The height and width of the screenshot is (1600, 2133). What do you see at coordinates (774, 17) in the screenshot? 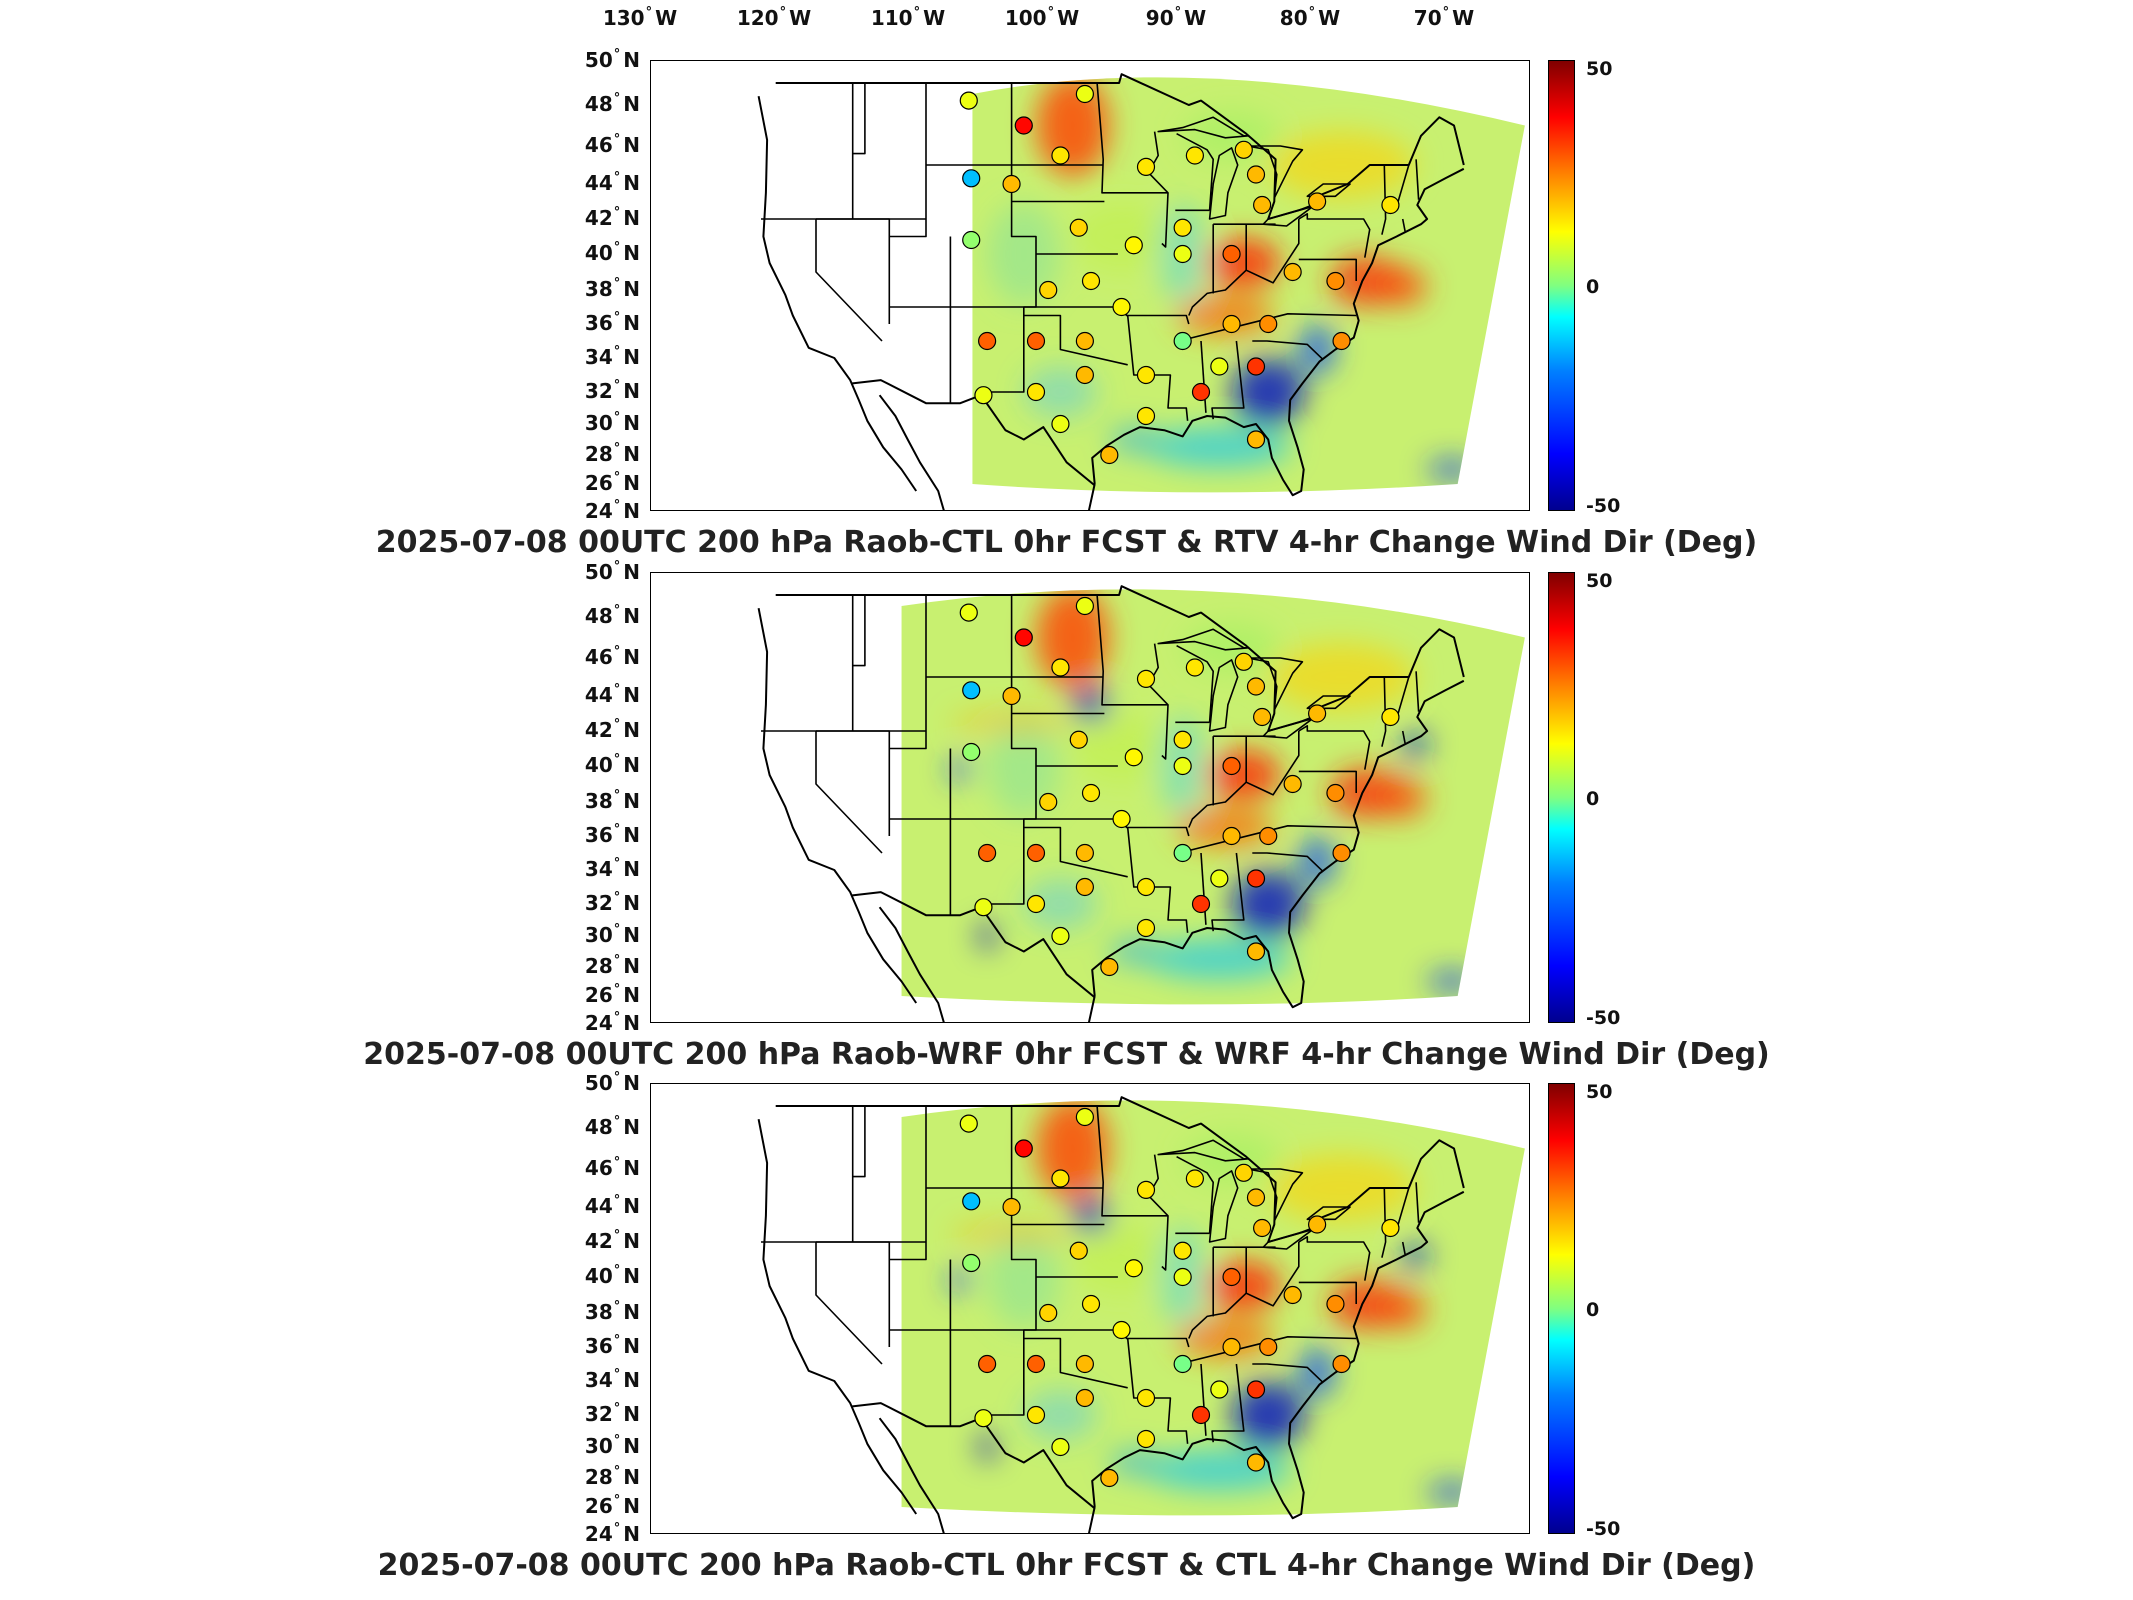
I see `lon-tick-label: 120° W` at bounding box center [774, 17].